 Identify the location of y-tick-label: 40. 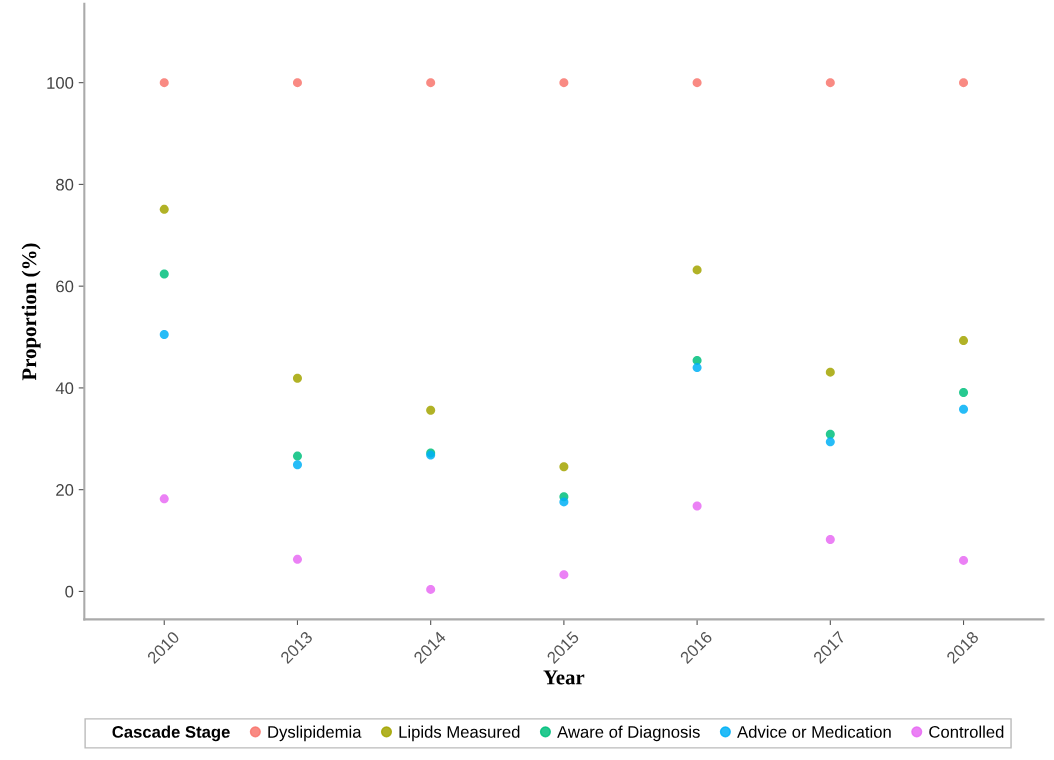
(64, 388).